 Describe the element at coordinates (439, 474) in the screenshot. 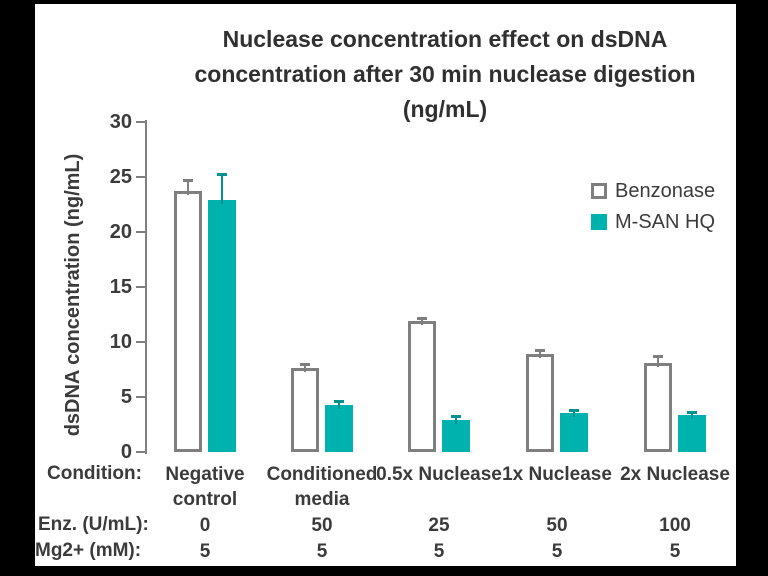

I see `table-cell: 0.5x Nuclease` at that location.